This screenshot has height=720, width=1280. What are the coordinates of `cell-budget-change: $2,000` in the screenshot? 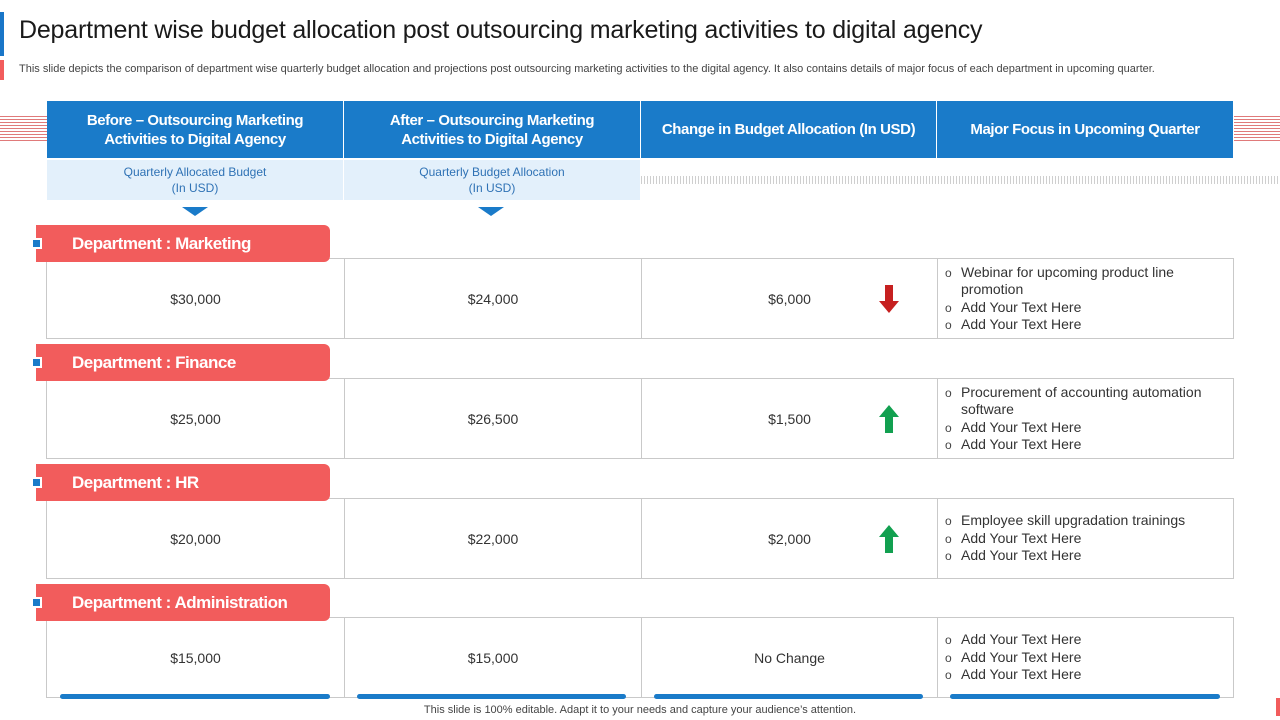 It's located at (789, 538).